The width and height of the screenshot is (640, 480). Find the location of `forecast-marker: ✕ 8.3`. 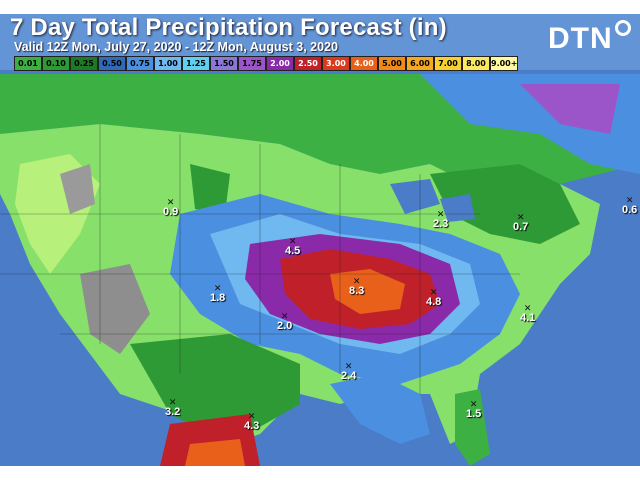

forecast-marker: ✕ 8.3 is located at coordinates (357, 287).